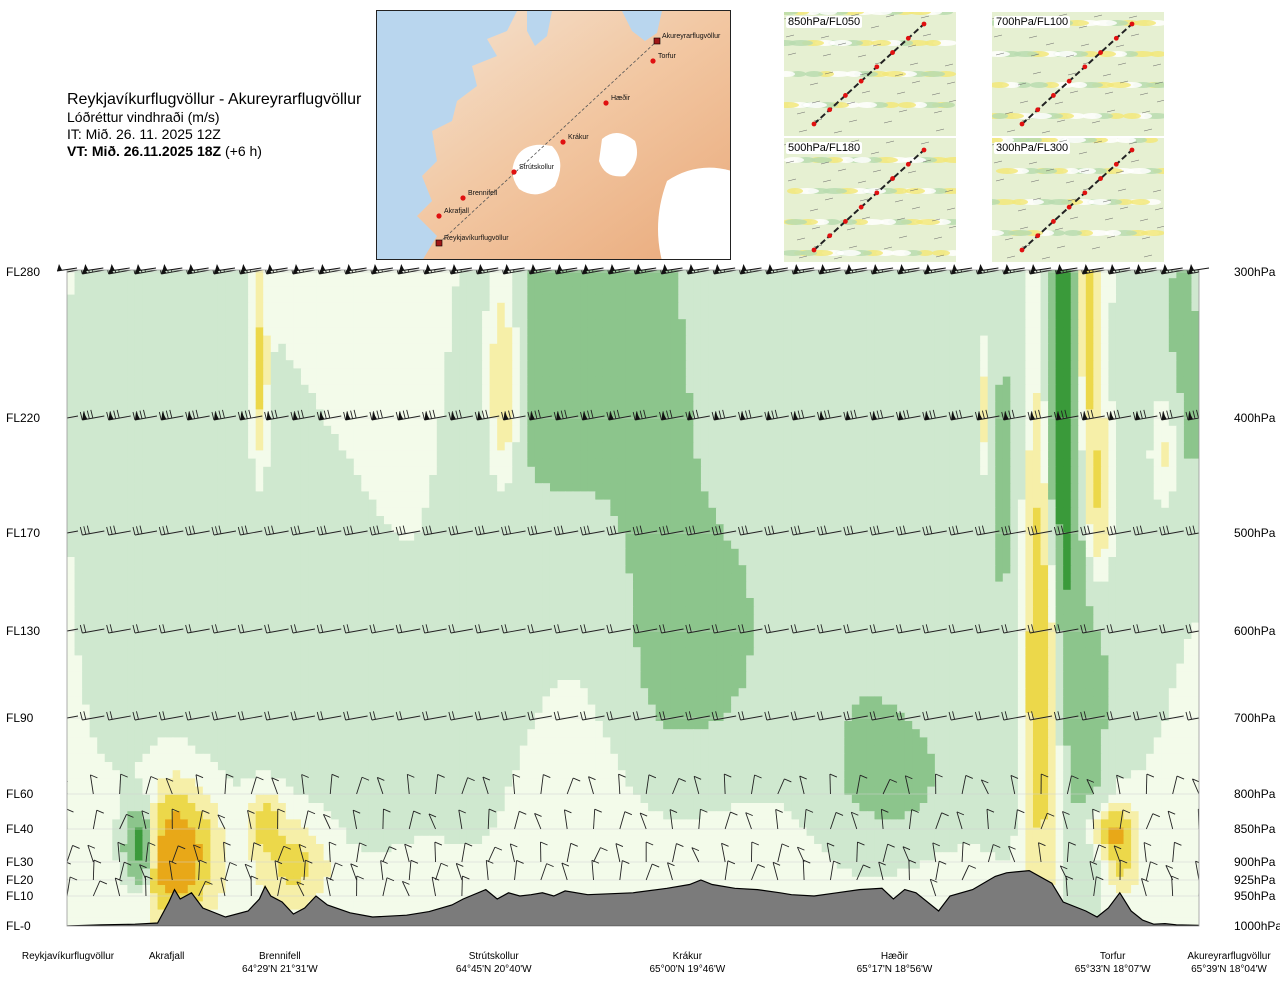 The height and width of the screenshot is (981, 1280). Describe the element at coordinates (869, 200) in the screenshot. I see `mini-map-route` at that location.